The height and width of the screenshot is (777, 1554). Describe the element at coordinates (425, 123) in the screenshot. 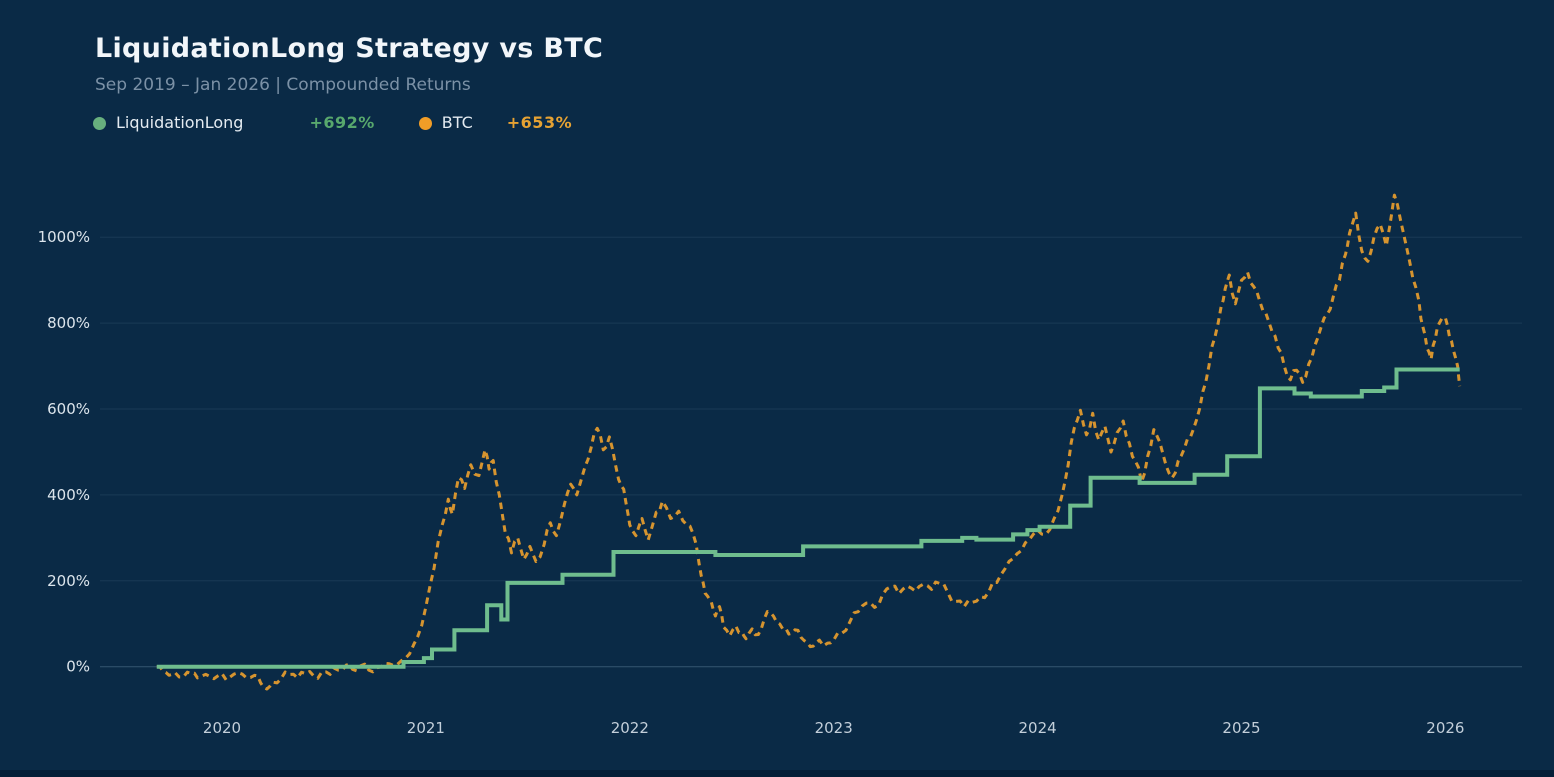

I see `btc-swatch-icon` at that location.